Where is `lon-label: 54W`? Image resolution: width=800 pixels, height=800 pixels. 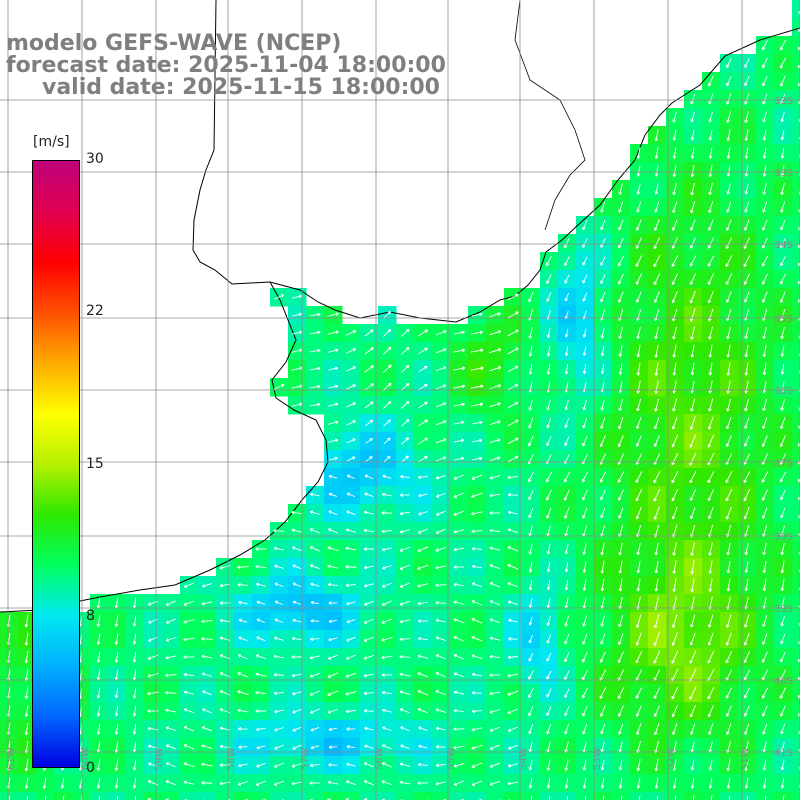
lon-label: 54W is located at coordinates (523, 758).